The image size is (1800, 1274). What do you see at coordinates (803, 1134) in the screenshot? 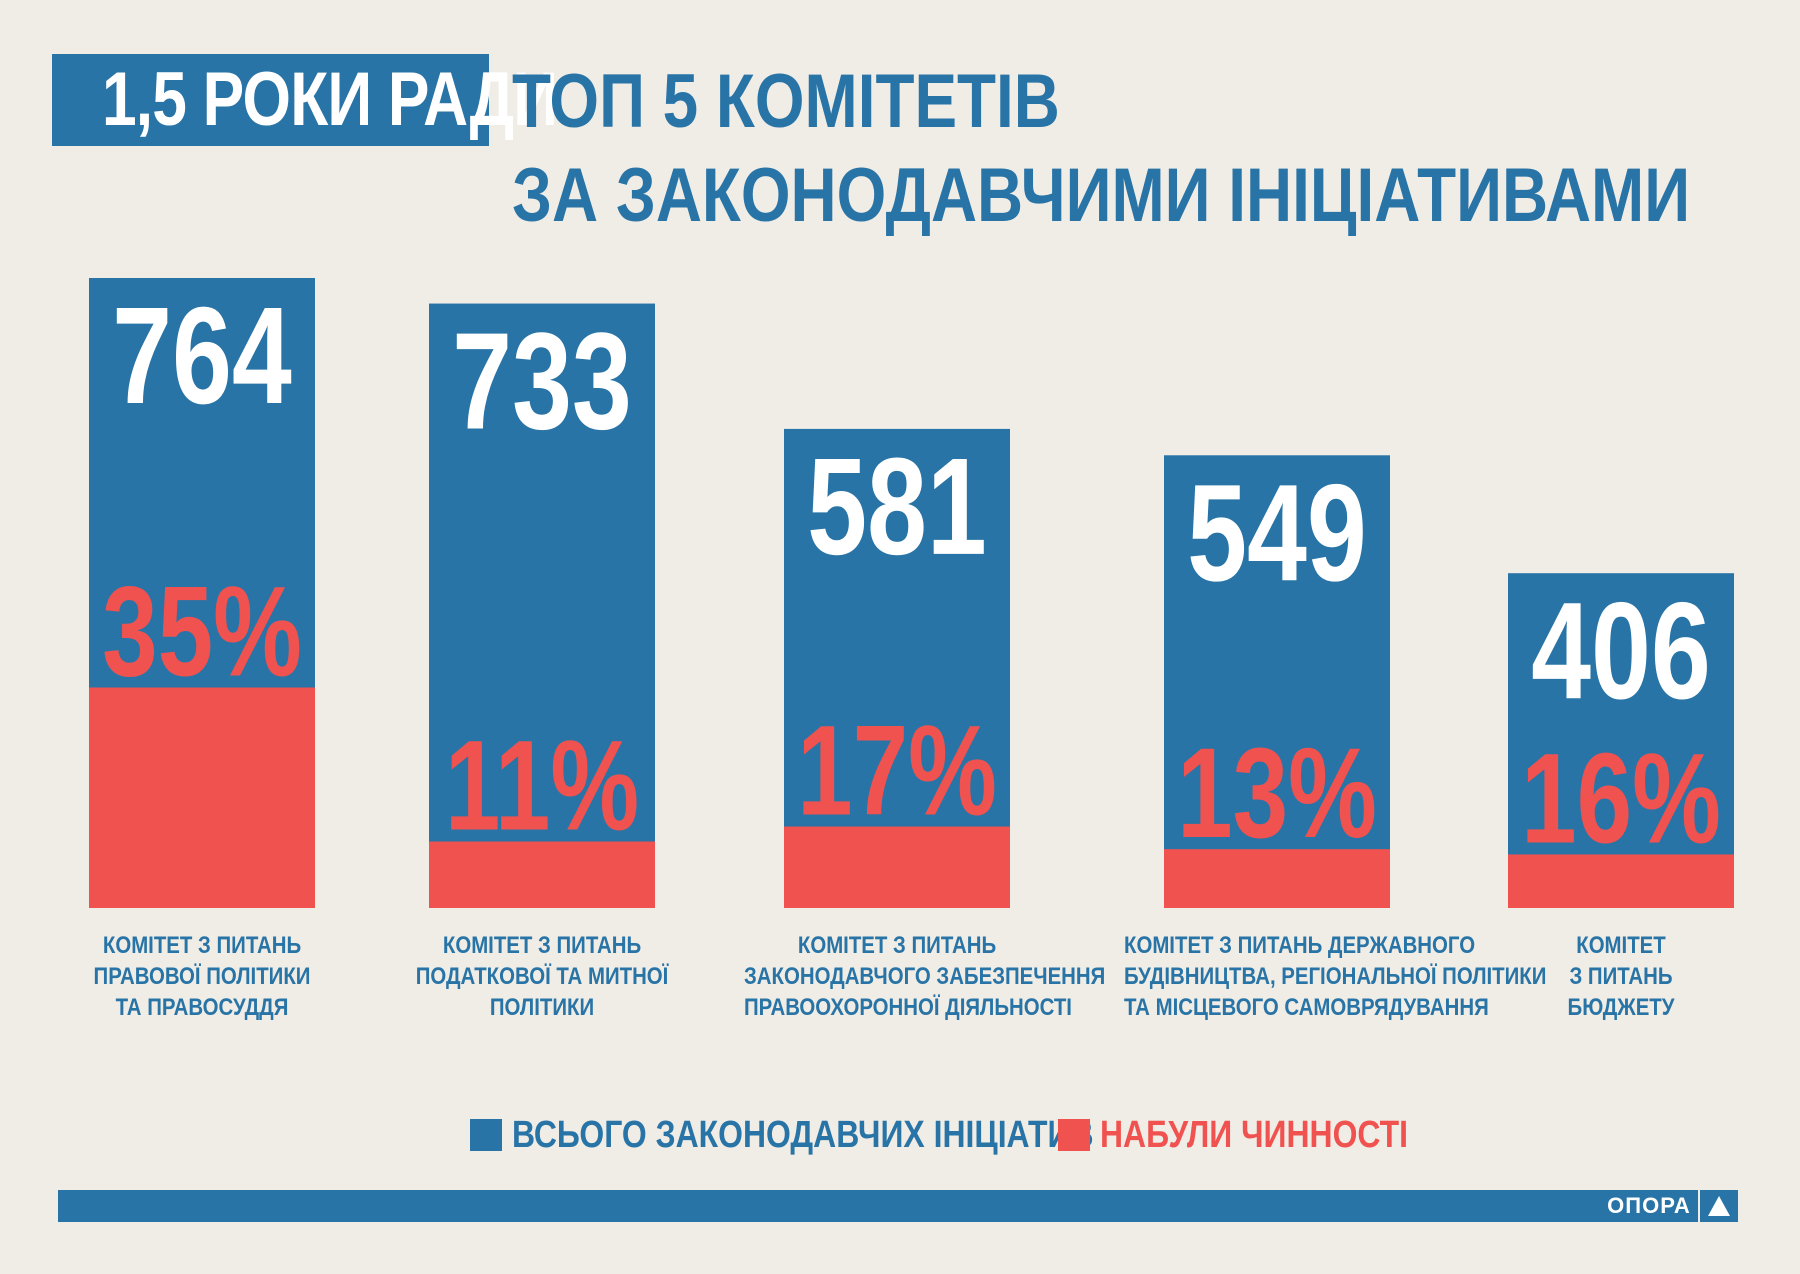
I see `legend-label-total: ВСЬОГО ЗАКОНОДАВЧИХ ІНІЦІАТИВ` at bounding box center [803, 1134].